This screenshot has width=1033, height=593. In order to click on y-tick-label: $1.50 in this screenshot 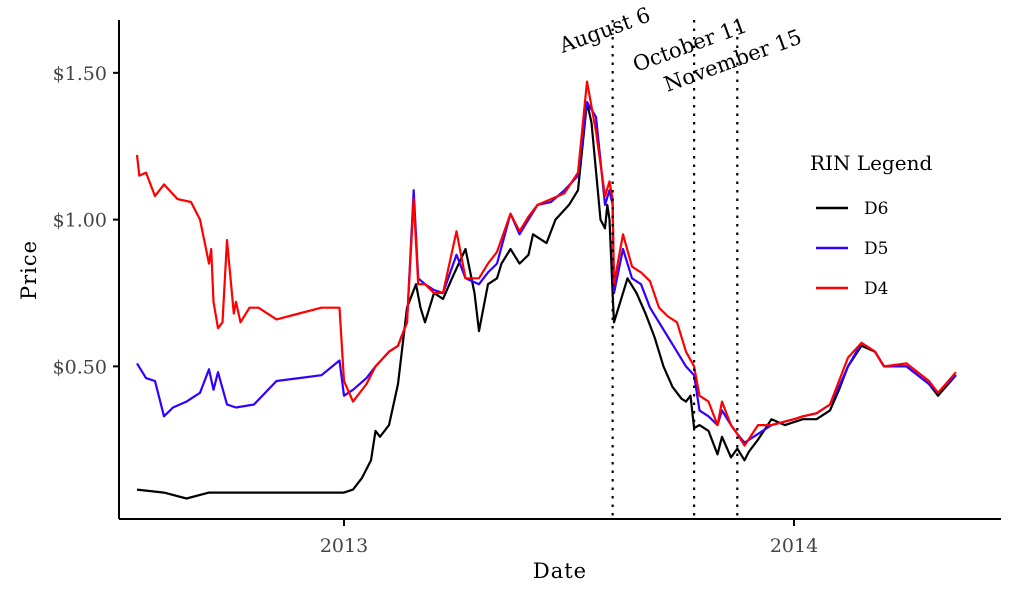, I will do `click(80, 74)`.